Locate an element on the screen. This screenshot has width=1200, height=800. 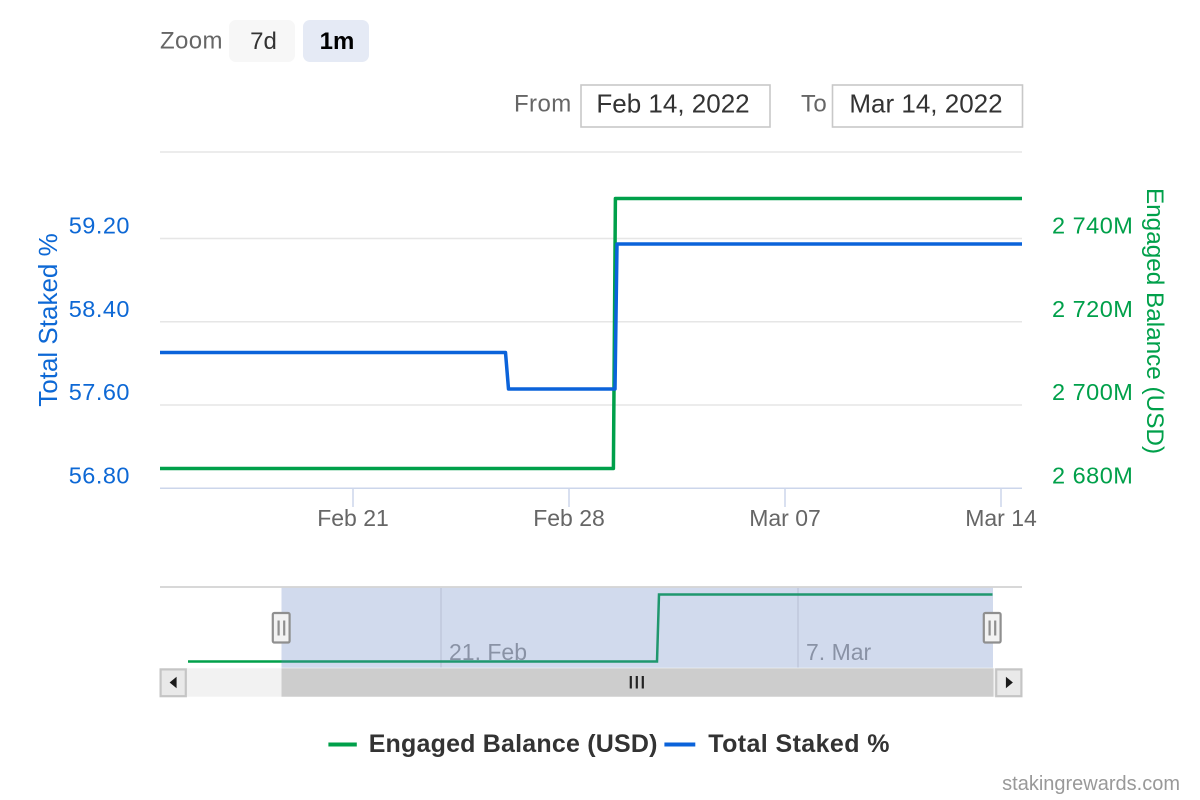
svg-text: 7. Mar is located at coordinates (839, 652).